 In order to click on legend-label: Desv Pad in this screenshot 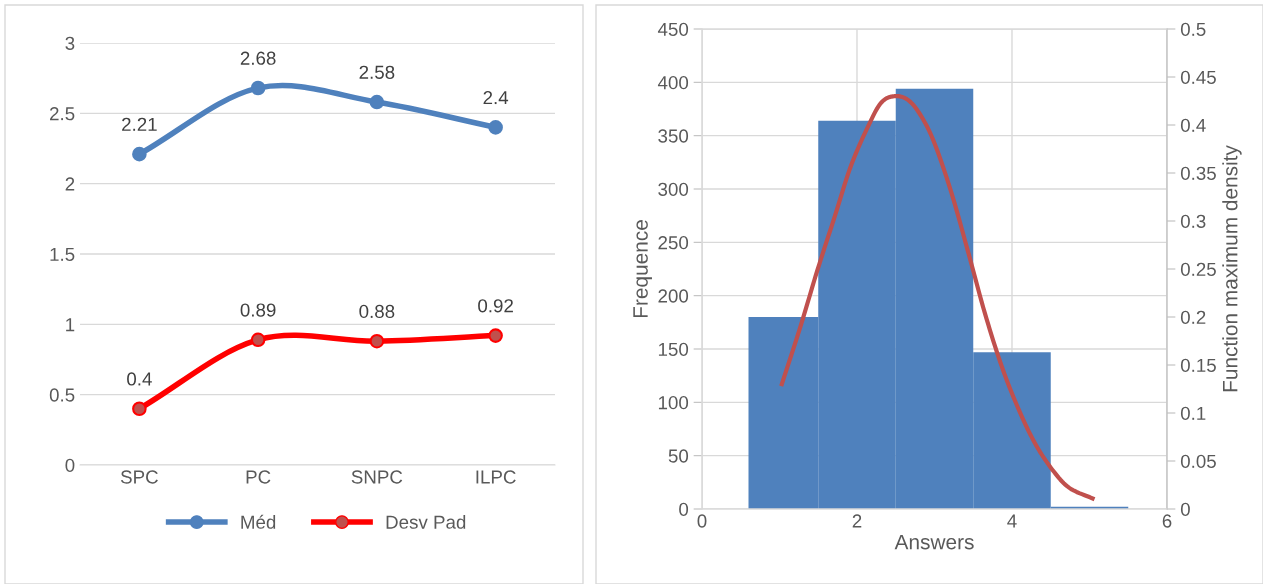, I will do `click(426, 522)`.